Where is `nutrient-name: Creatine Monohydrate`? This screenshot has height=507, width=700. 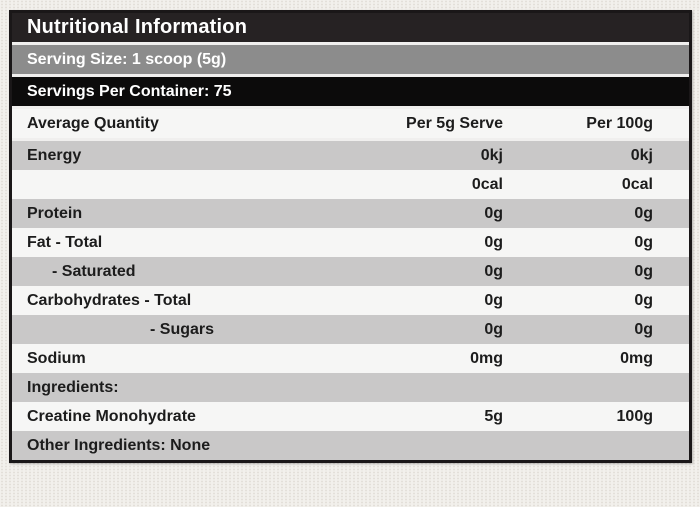 nutrient-name: Creatine Monohydrate is located at coordinates (111, 416).